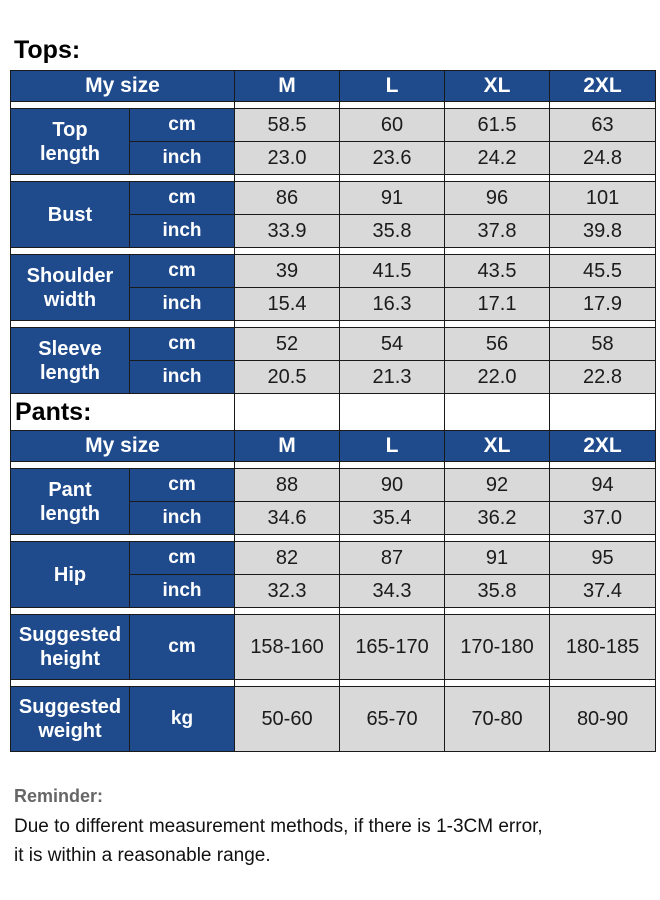 This screenshot has width=660, height=900. What do you see at coordinates (603, 518) in the screenshot?
I see `value-cell: 37.0` at bounding box center [603, 518].